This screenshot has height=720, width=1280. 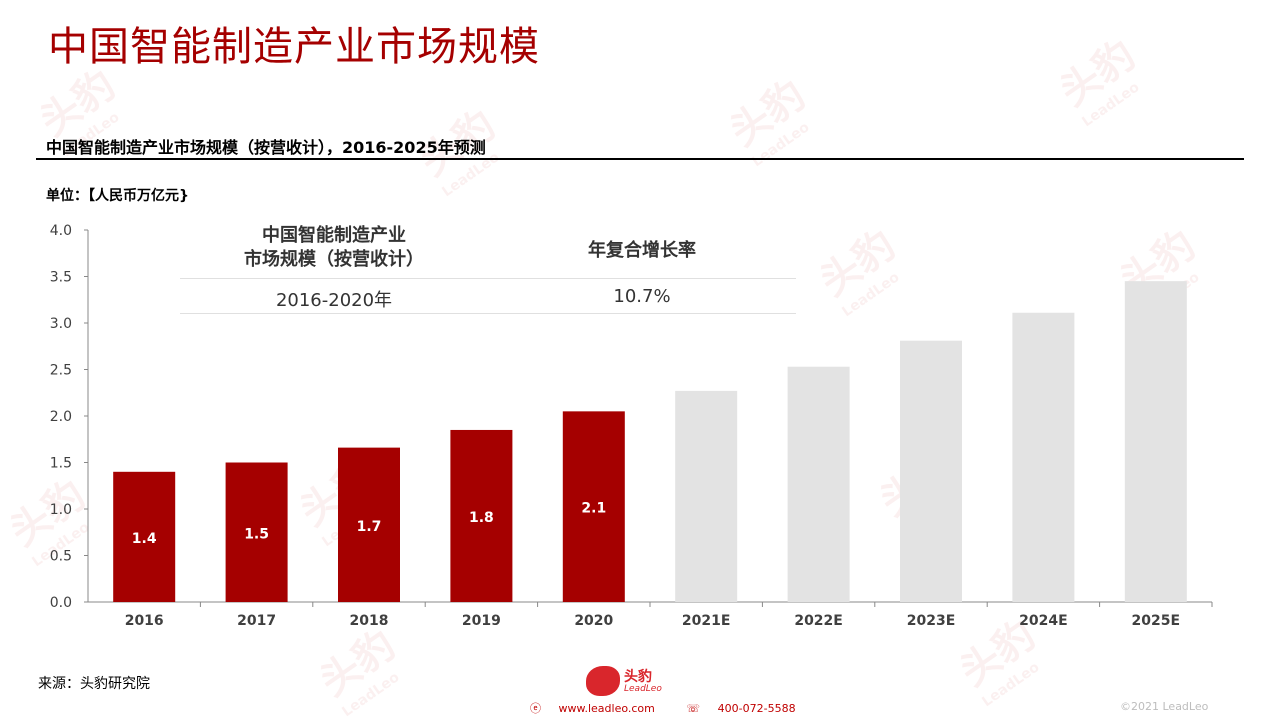 What do you see at coordinates (642, 296) in the screenshot?
I see `cagr-rate: 10.7%` at bounding box center [642, 296].